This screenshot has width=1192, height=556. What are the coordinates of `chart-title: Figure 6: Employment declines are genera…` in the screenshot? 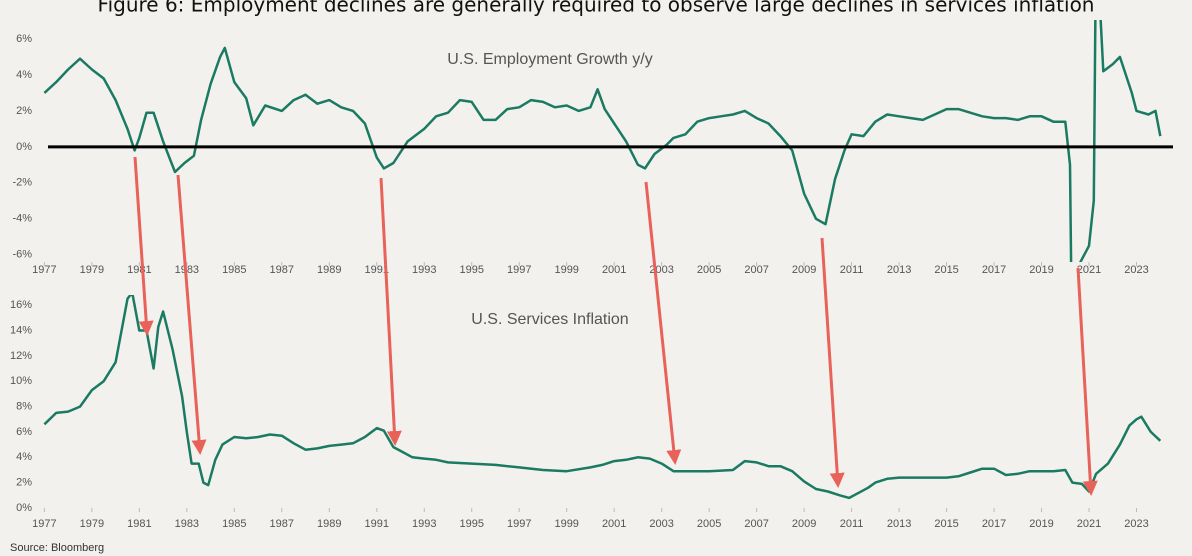 It's located at (596, 8).